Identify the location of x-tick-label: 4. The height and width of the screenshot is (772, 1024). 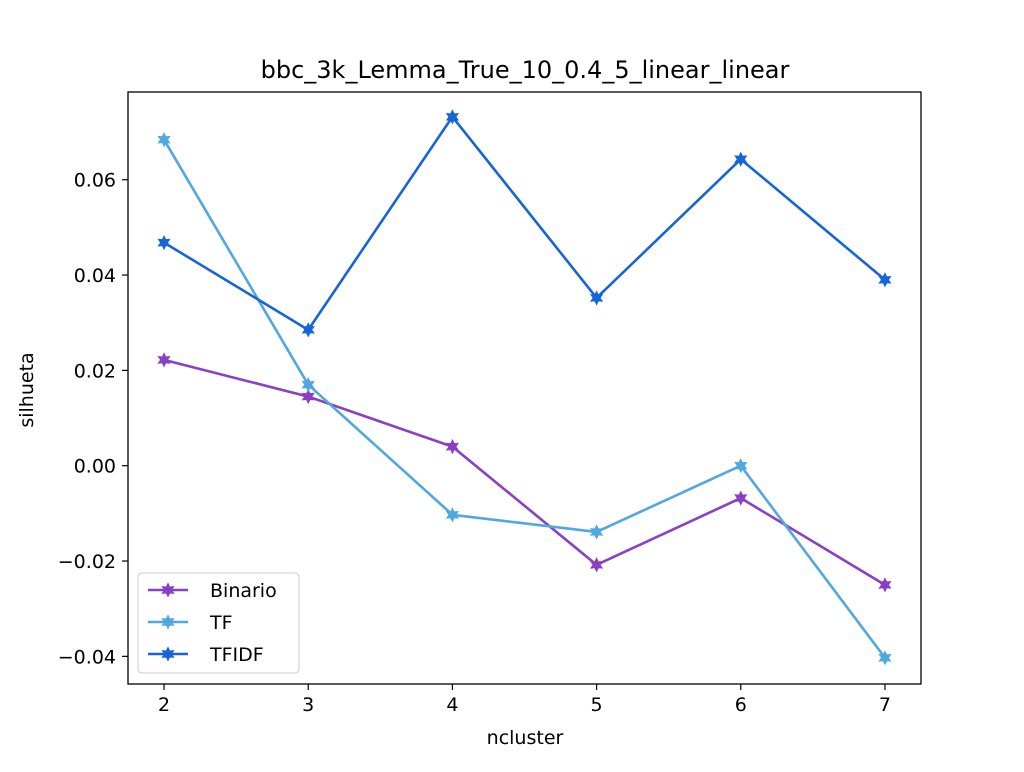
(452, 705).